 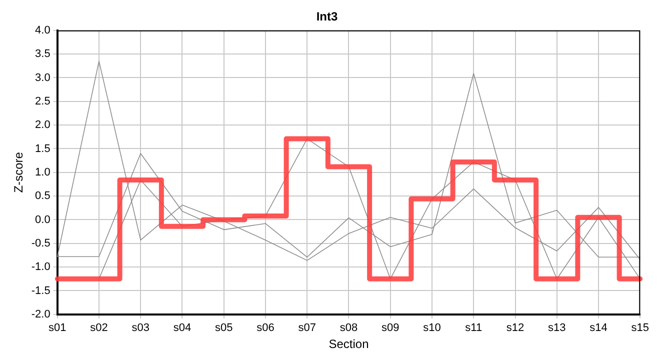 What do you see at coordinates (473, 328) in the screenshot?
I see `x-tick-label: s11` at bounding box center [473, 328].